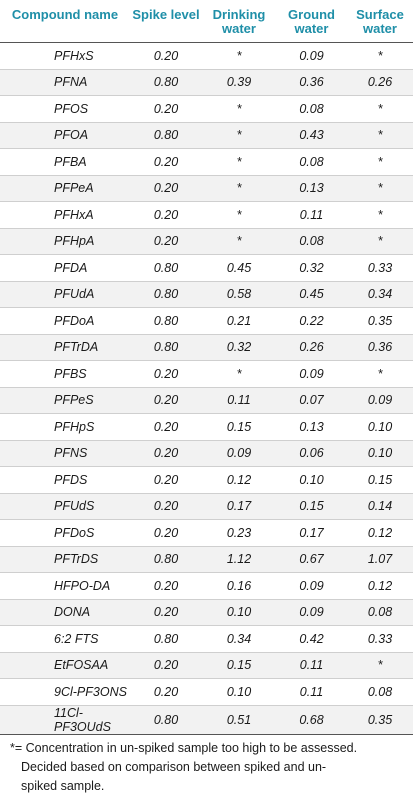 The image size is (413, 798). What do you see at coordinates (239, 586) in the screenshot?
I see `drinking-water-cell: 0.16` at bounding box center [239, 586].